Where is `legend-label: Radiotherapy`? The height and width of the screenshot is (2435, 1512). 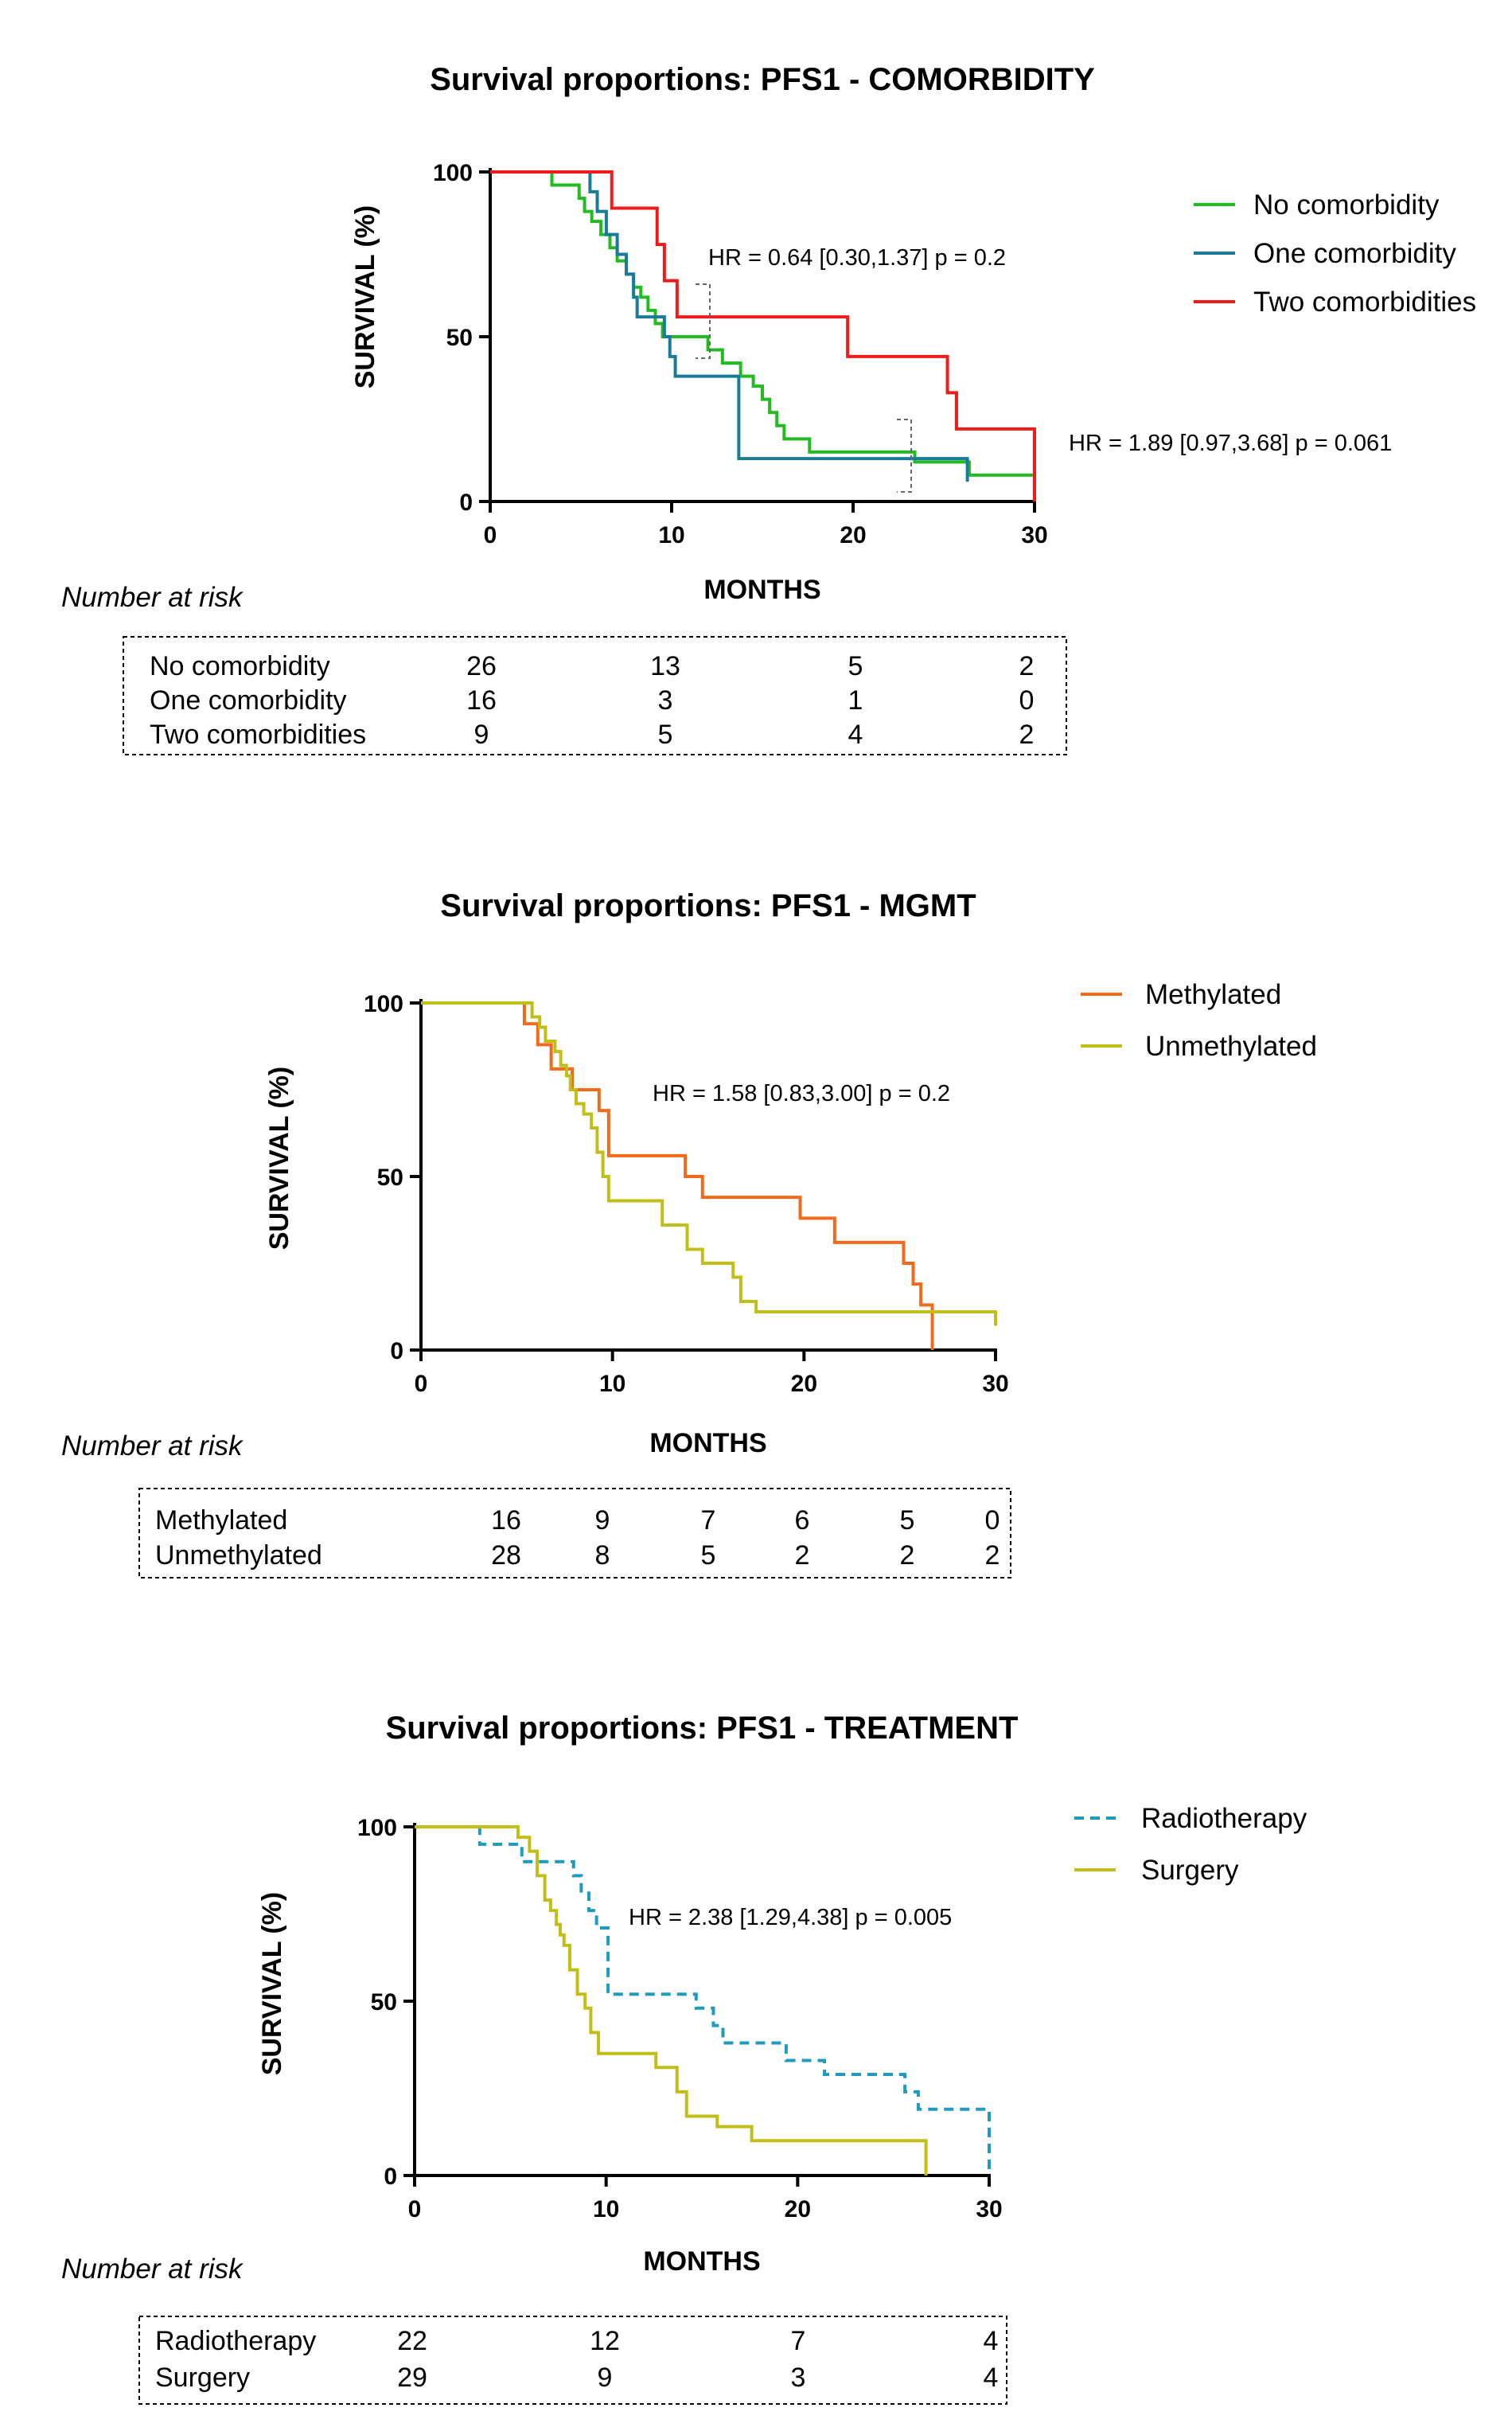
legend-label: Radiotherapy is located at coordinates (1224, 1818).